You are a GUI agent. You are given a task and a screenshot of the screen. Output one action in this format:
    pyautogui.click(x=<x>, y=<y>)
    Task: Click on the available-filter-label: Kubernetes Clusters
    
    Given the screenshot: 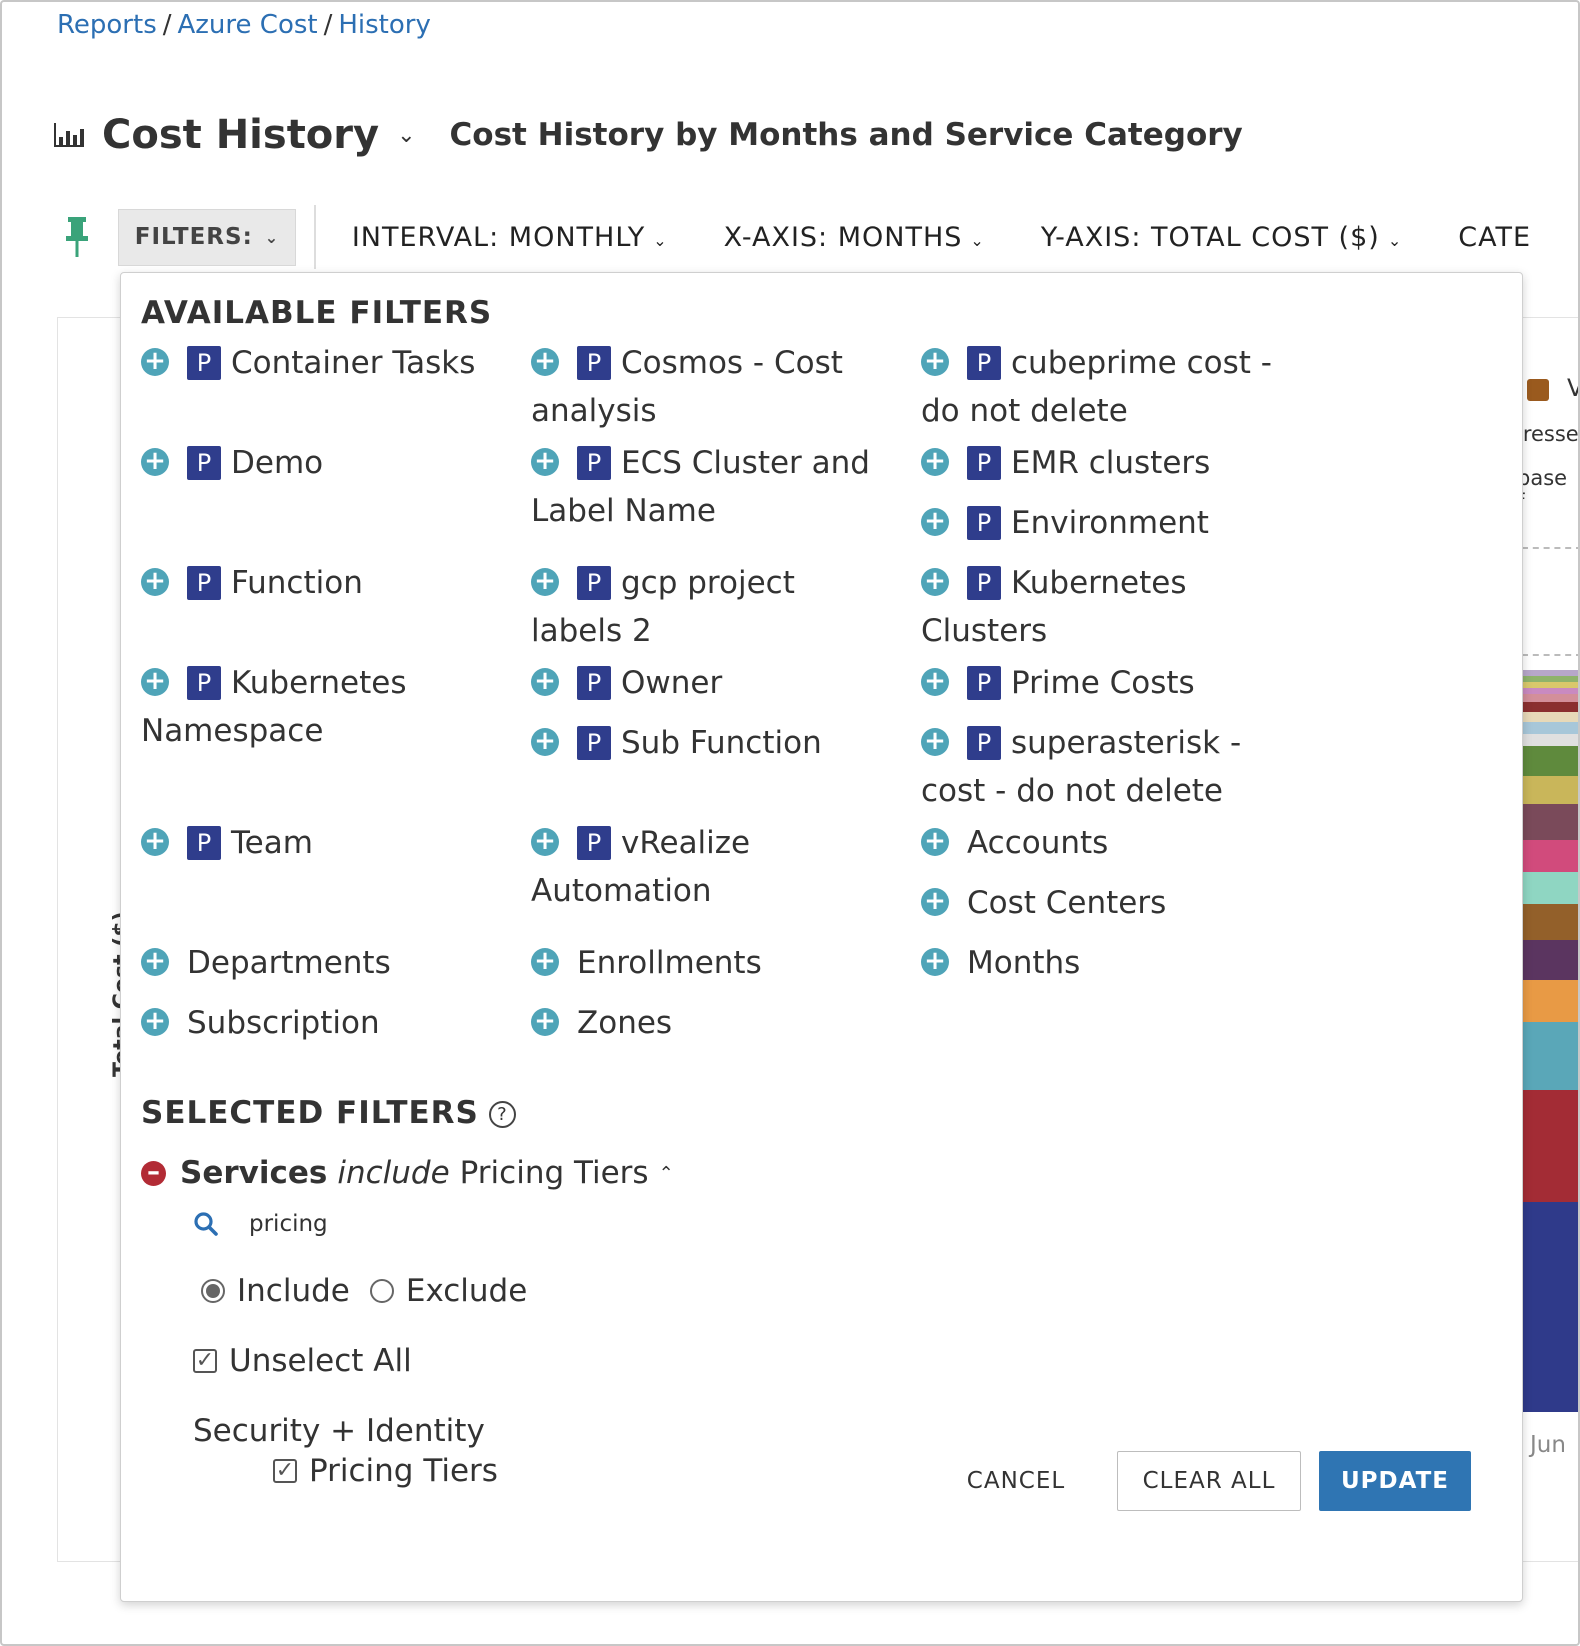 What is the action you would take?
    pyautogui.click(x=1054, y=607)
    